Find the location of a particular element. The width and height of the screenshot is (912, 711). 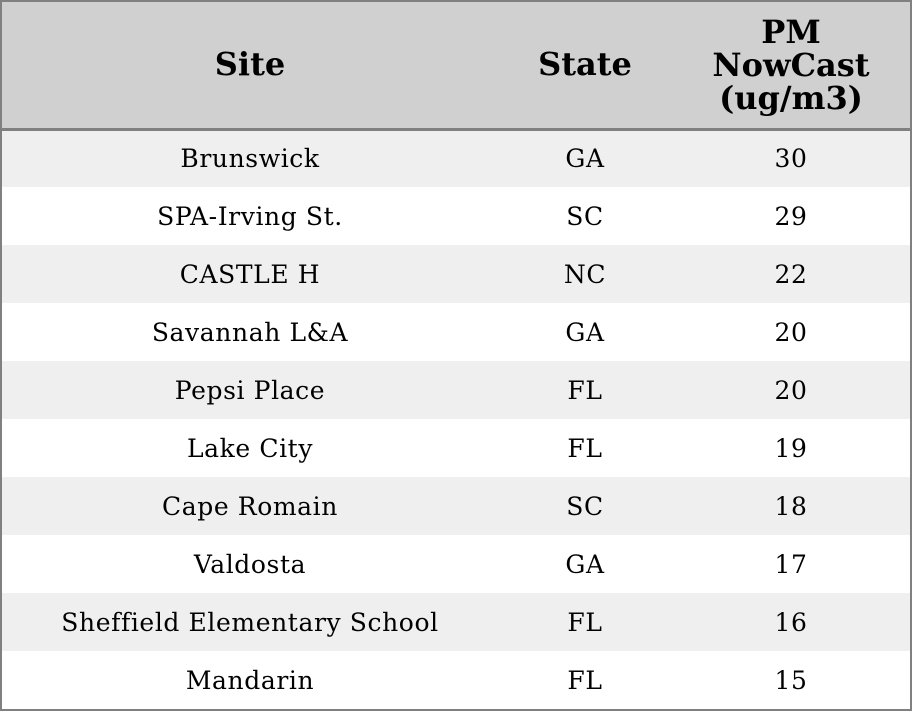

table-row: Valdosta GA 17 is located at coordinates (456, 564).